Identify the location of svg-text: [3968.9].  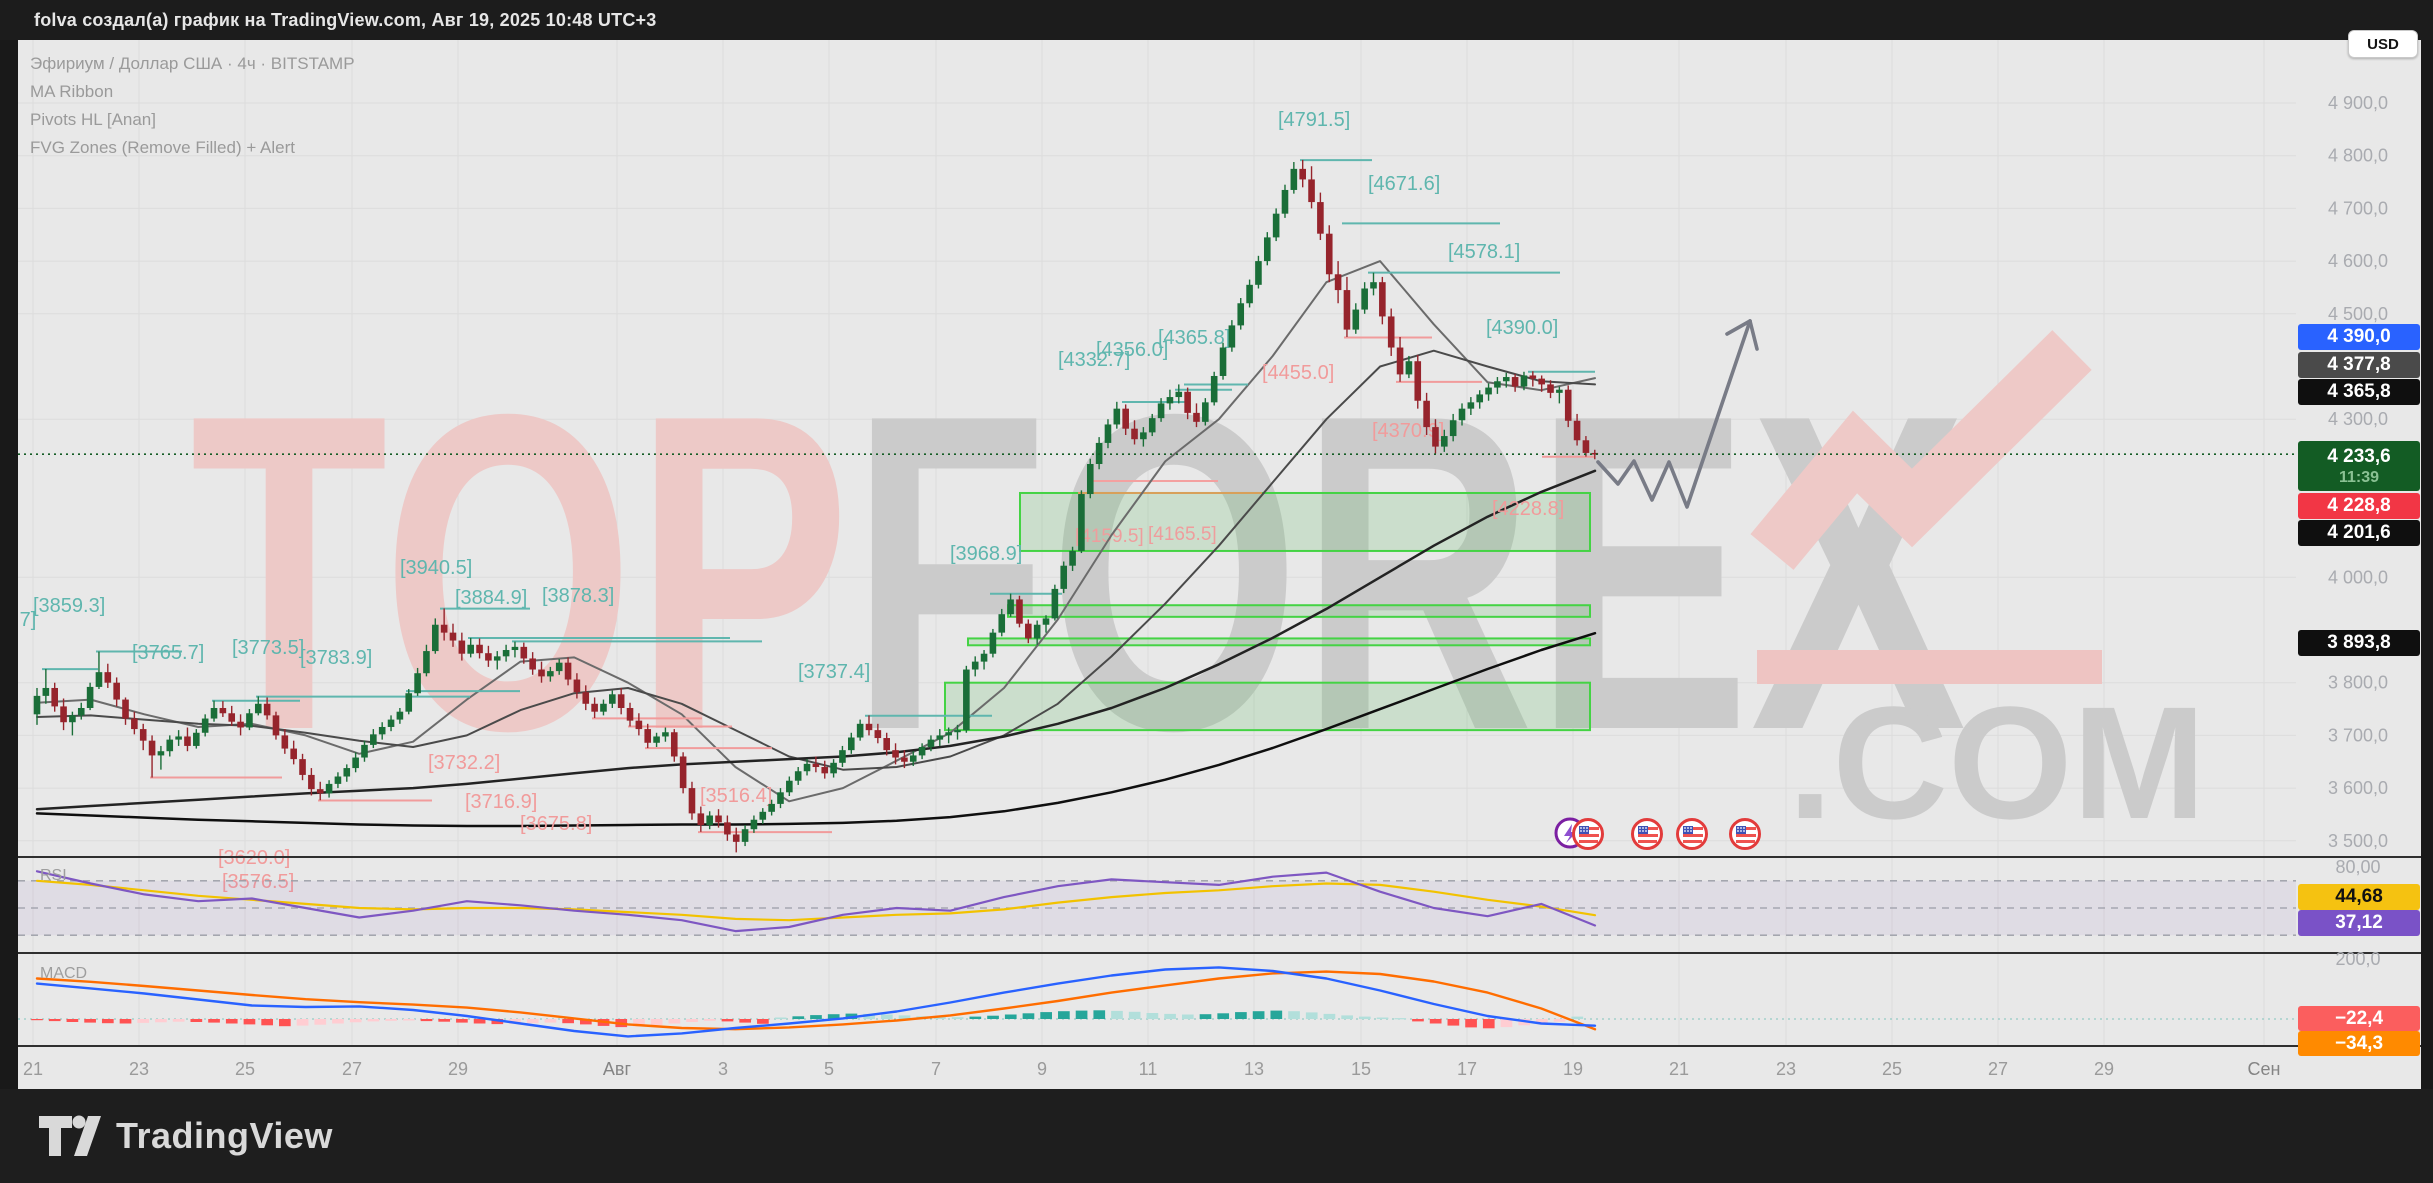
(986, 554).